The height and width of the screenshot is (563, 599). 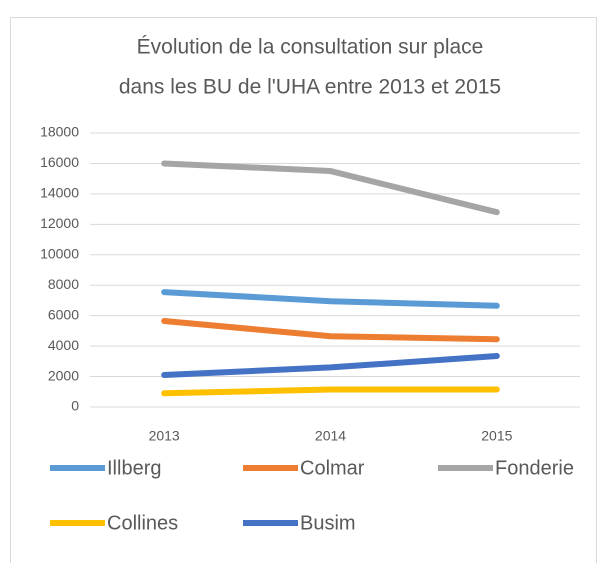 What do you see at coordinates (328, 523) in the screenshot?
I see `legend-label: Busim` at bounding box center [328, 523].